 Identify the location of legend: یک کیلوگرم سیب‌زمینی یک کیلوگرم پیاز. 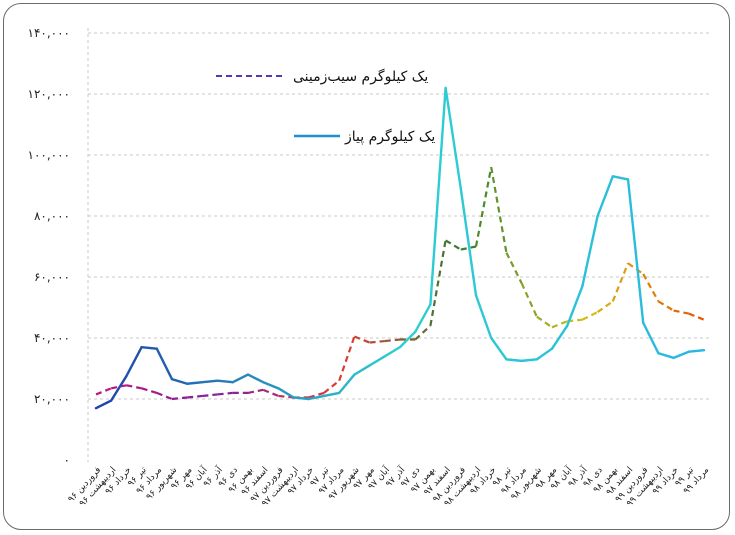
(325, 106).